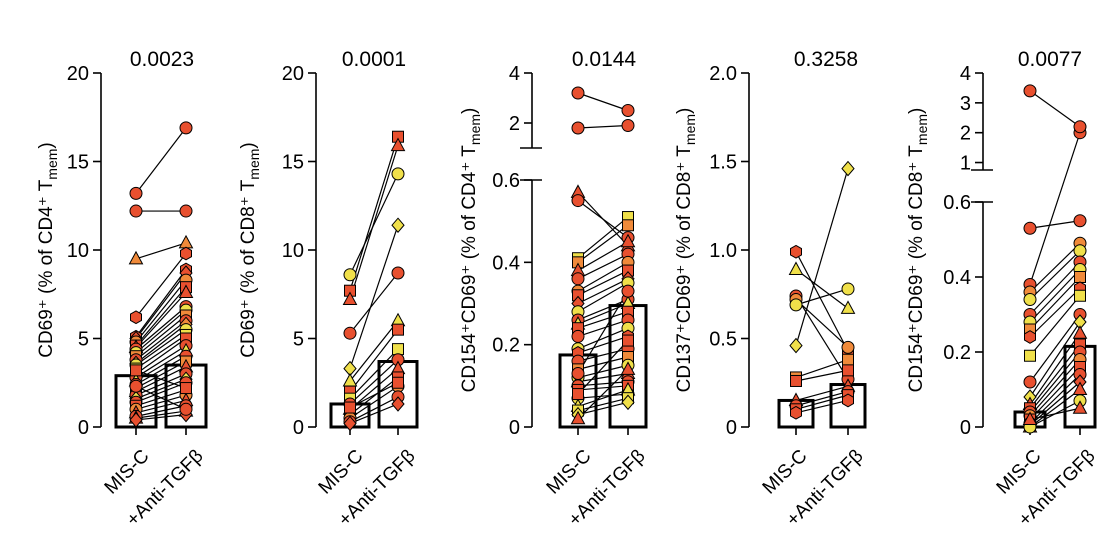 Image resolution: width=1116 pixels, height=543 pixels. Describe the element at coordinates (506, 263) in the screenshot. I see `y-tick-label: 0.4` at that location.